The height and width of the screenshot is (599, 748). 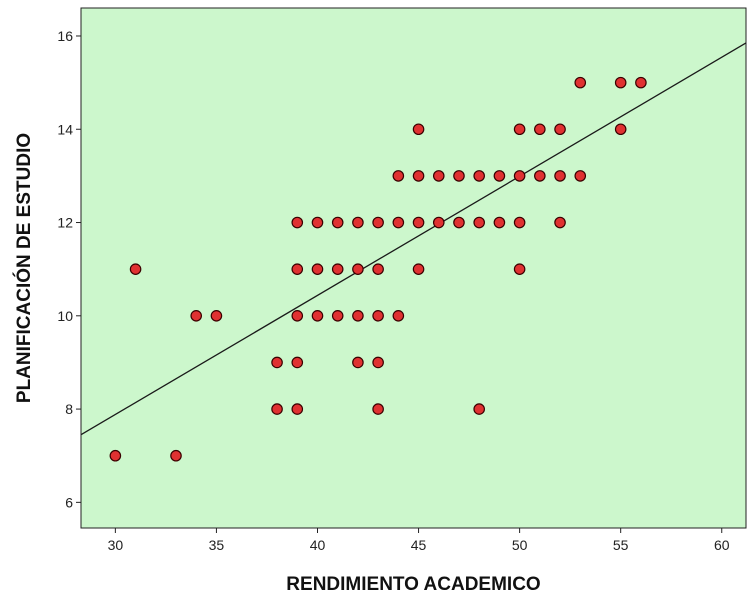 What do you see at coordinates (65, 223) in the screenshot?
I see `y-tick-label: 12` at bounding box center [65, 223].